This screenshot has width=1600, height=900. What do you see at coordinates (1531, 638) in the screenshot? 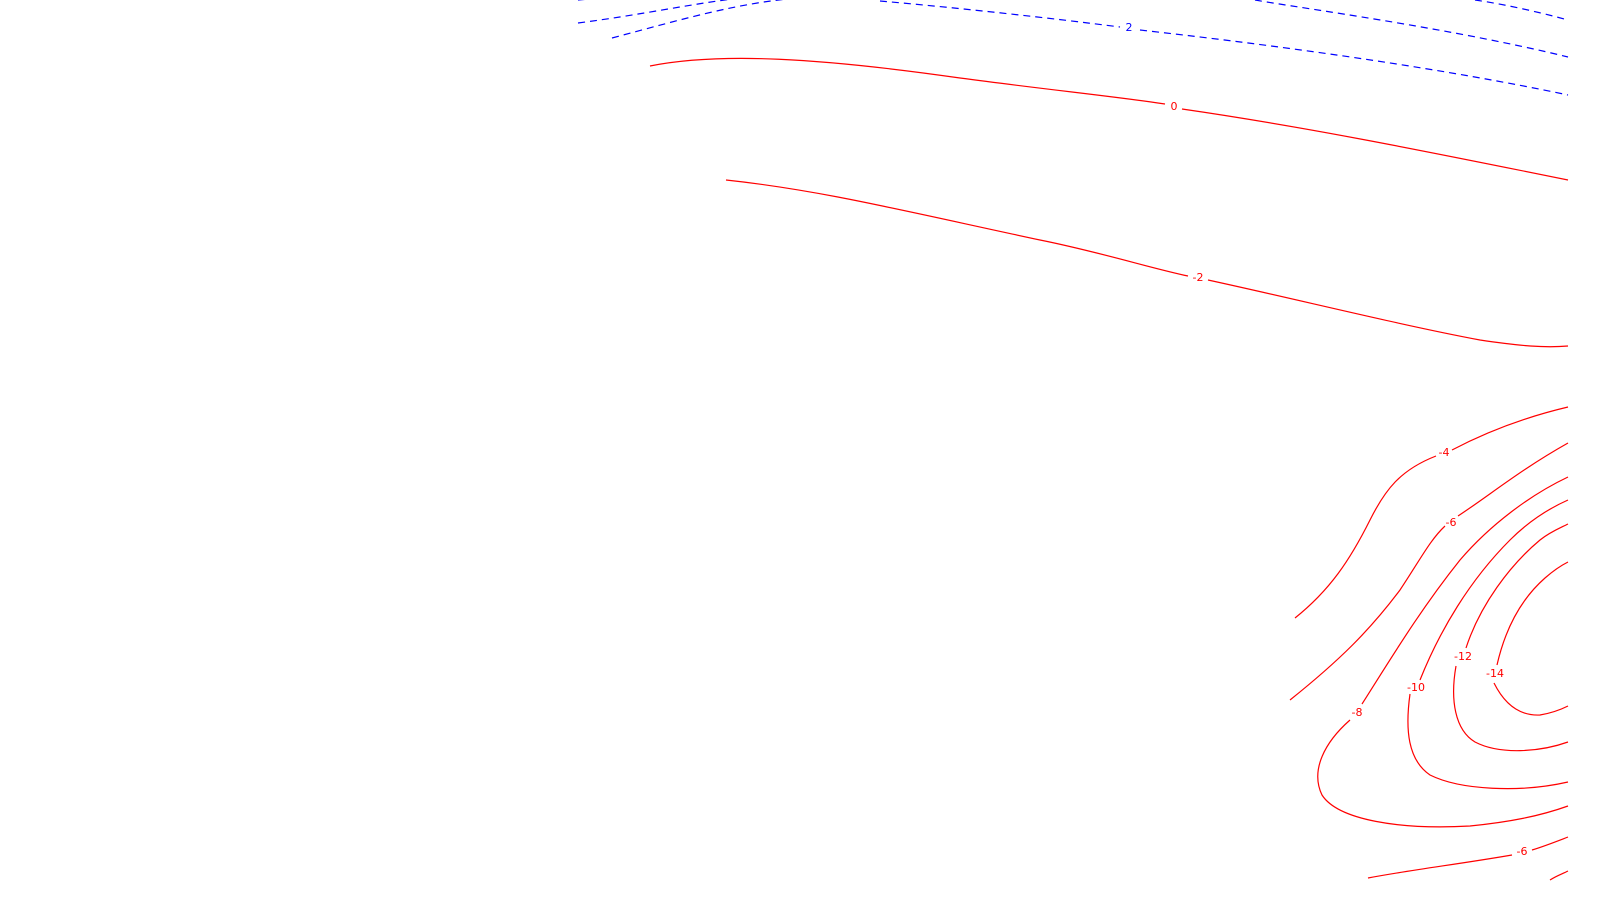
I see `contour-line-neg14` at bounding box center [1531, 638].